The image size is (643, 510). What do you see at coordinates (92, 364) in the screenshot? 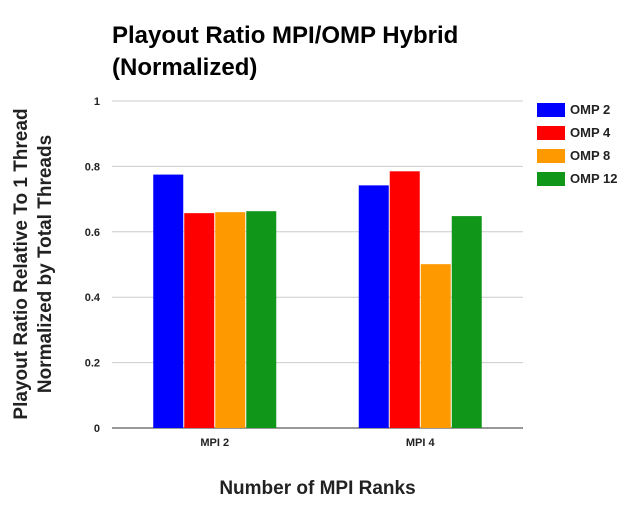
I see `y-tick-label: 0.2` at bounding box center [92, 364].